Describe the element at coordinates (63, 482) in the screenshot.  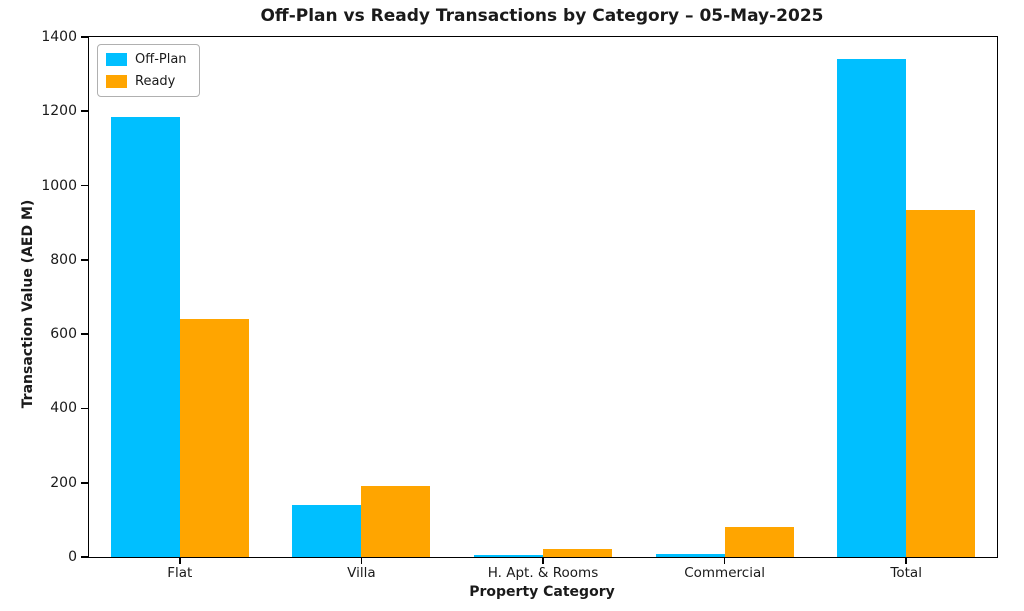
I see `y-tick-label: 200` at that location.